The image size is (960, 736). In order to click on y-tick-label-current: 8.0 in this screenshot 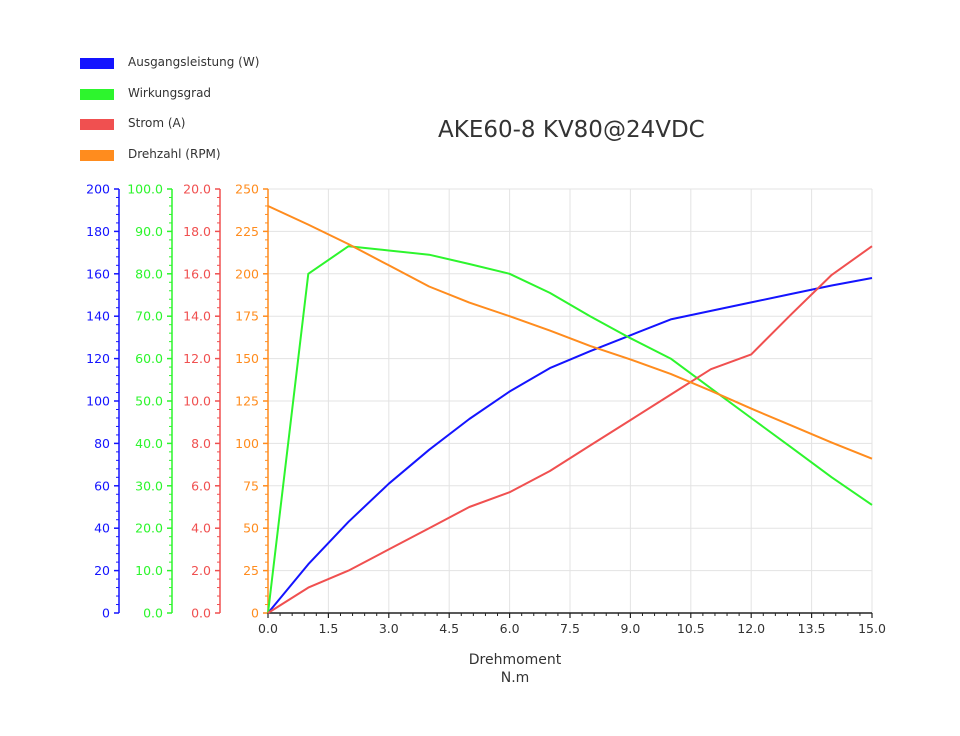, I will do `click(201, 443)`.